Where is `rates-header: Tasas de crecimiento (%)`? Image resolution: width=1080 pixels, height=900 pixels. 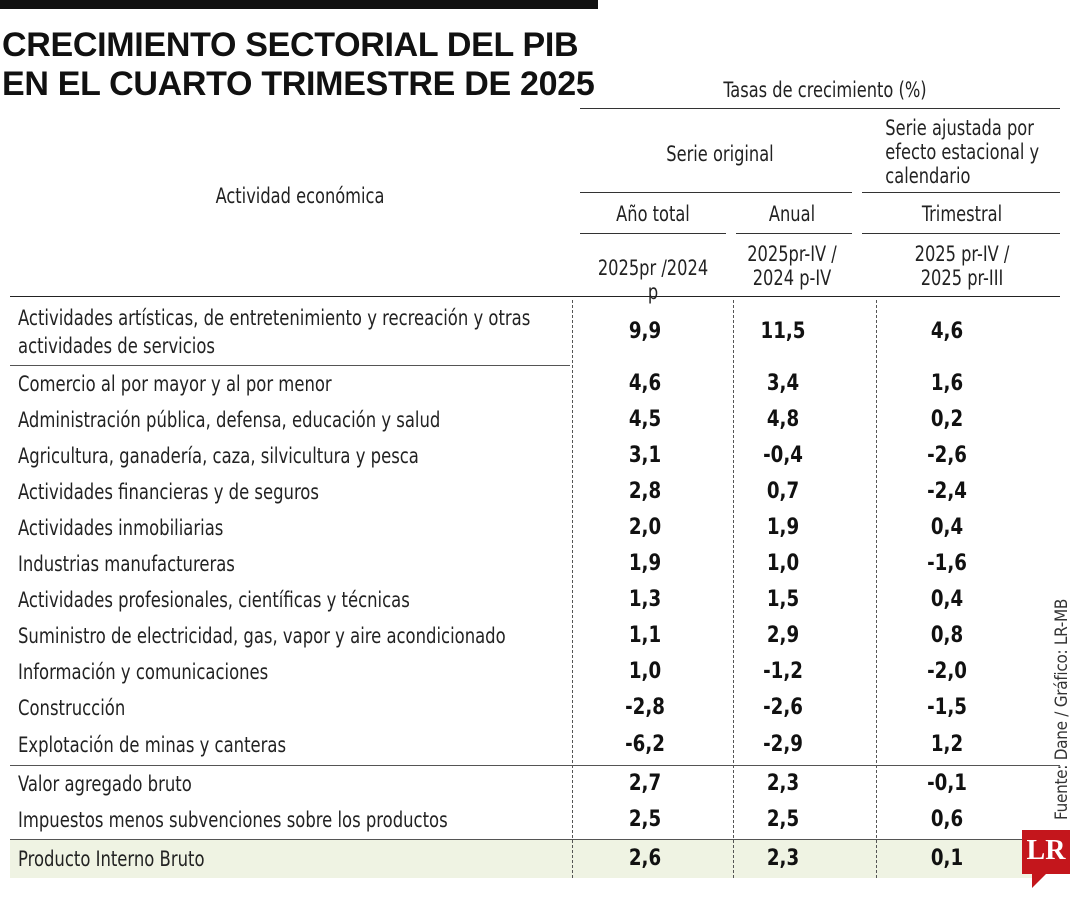
rates-header: Tasas de crecimiento (%) is located at coordinates (825, 90).